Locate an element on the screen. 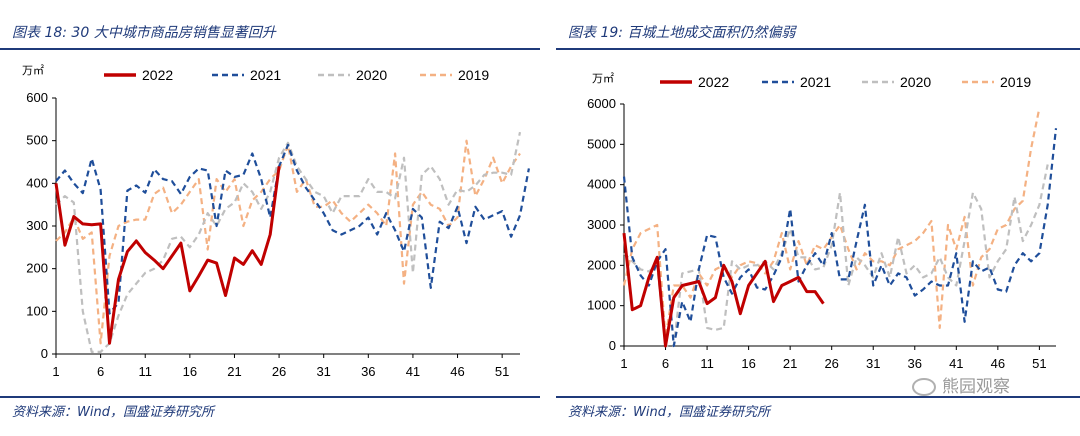 This screenshot has height=436, width=1080. figure-19-source: 资料来源：Wind，国盛证券研究所 is located at coordinates (669, 412).